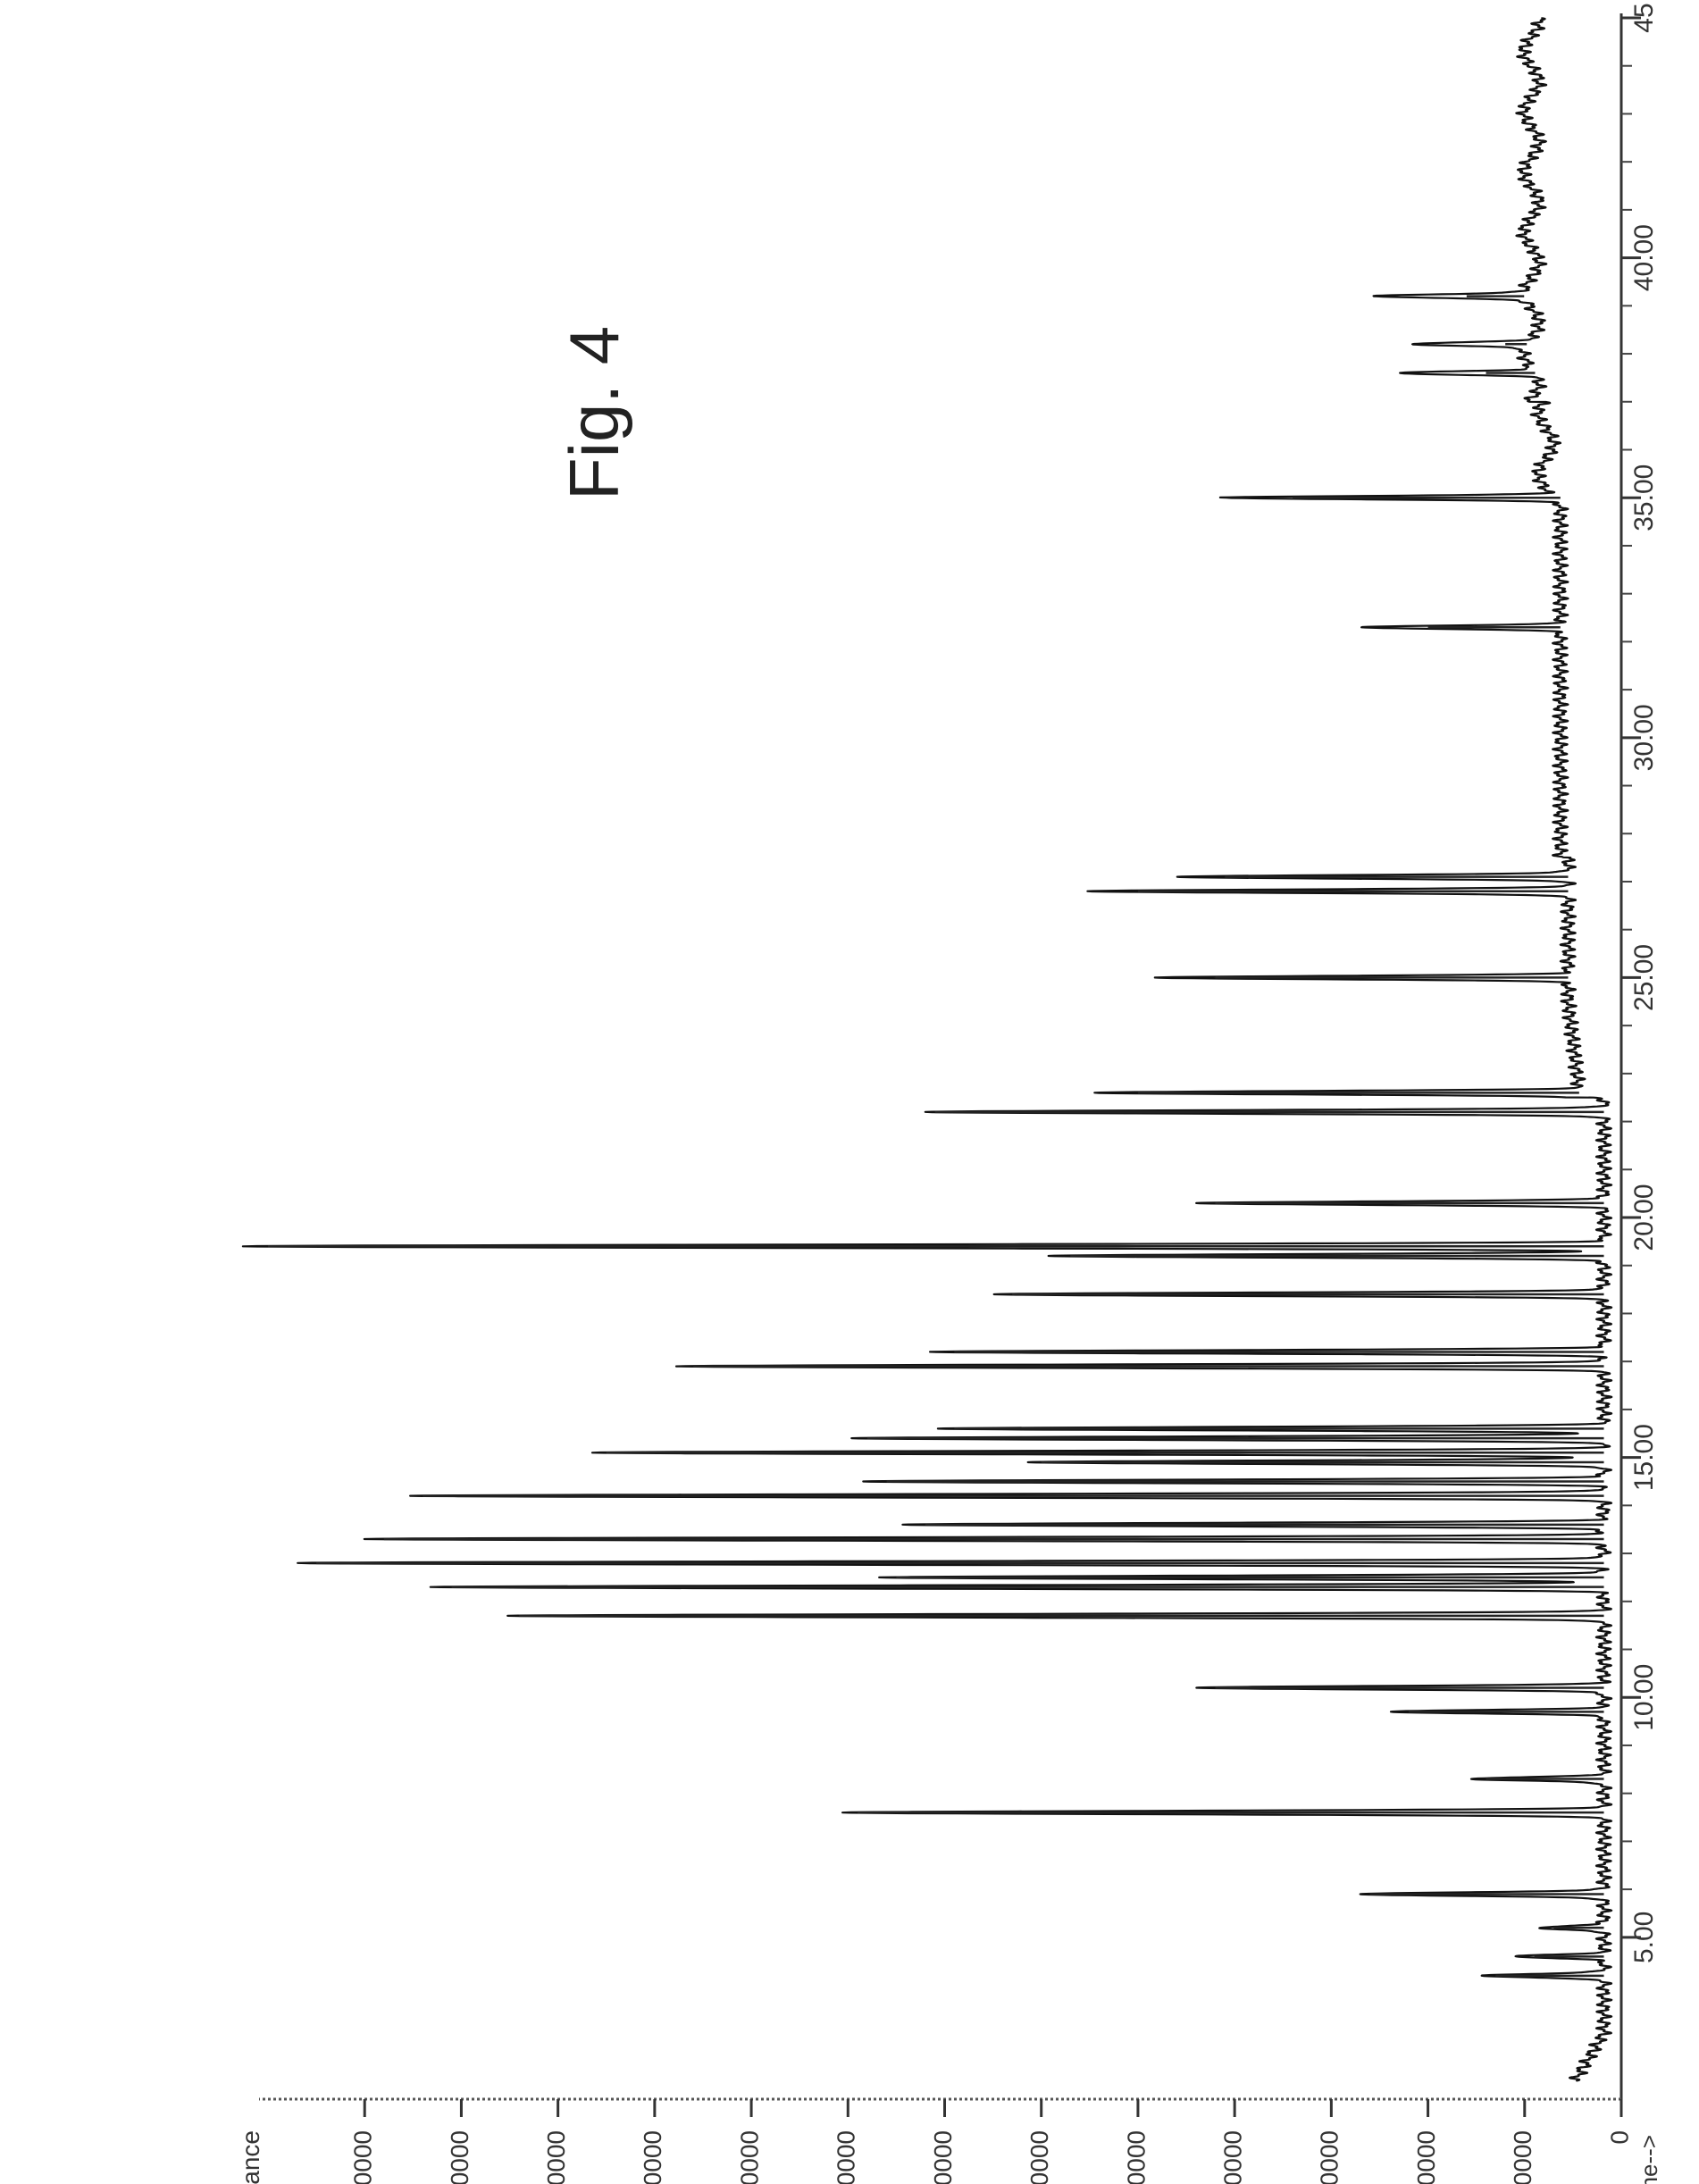  Describe the element at coordinates (652, 2157) in the screenshot. I see `y-tick-label: 100000` at that location.